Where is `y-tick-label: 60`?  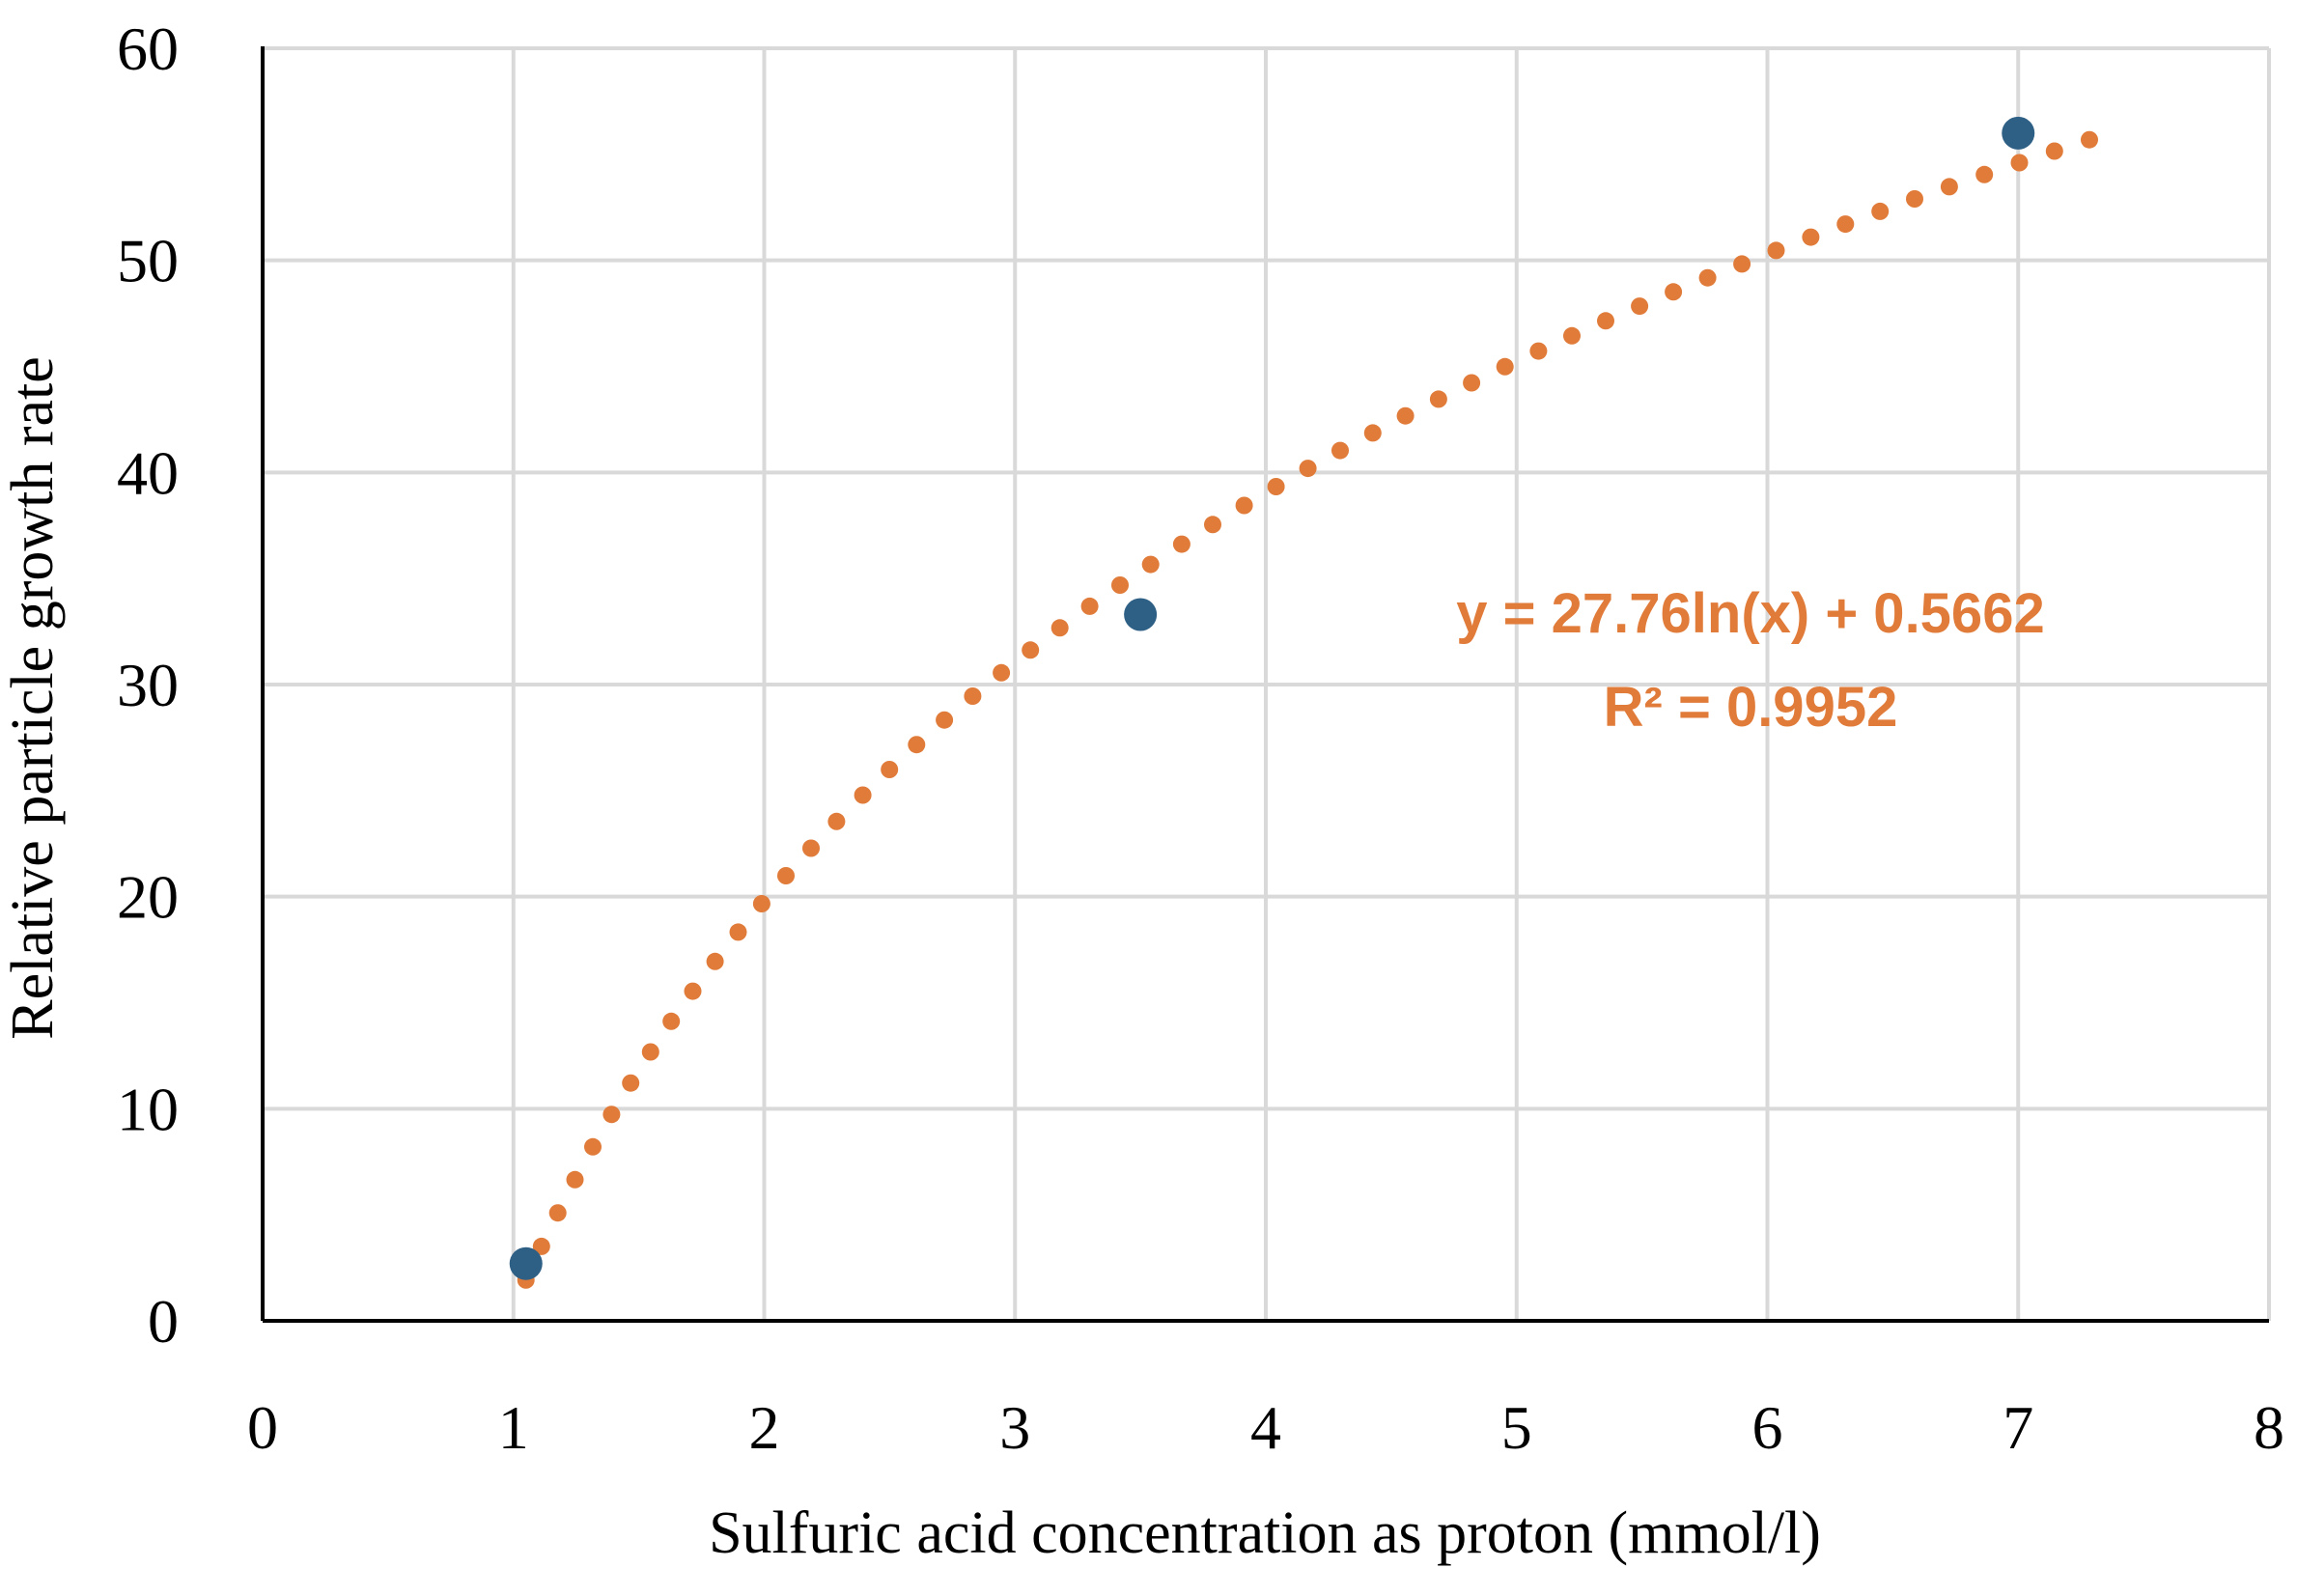
y-tick-label: 60 is located at coordinates (148, 49).